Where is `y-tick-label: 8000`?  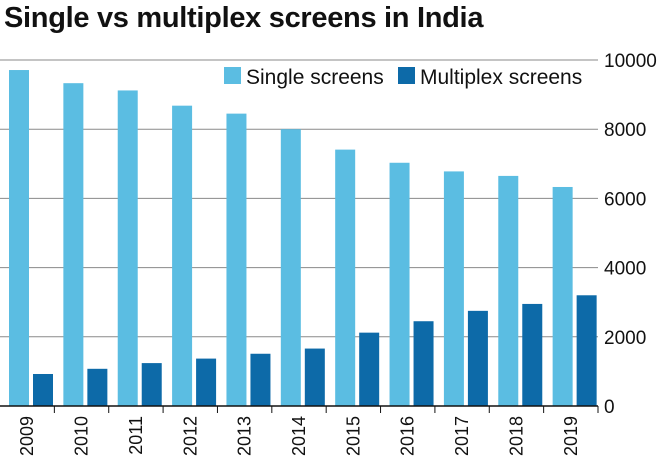
y-tick-label: 8000 is located at coordinates (625, 130).